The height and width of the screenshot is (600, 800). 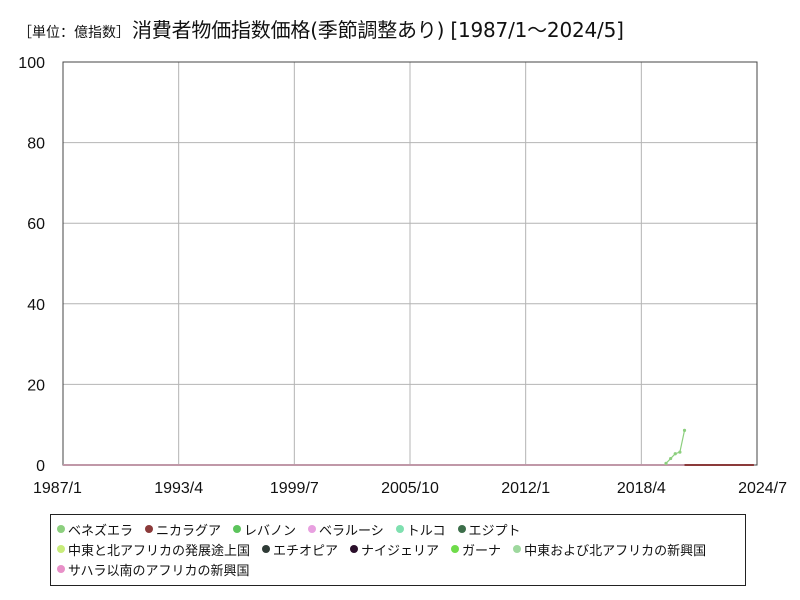 I want to click on legend-label: 中東と北アフリカの発展途上国, so click(x=159, y=551).